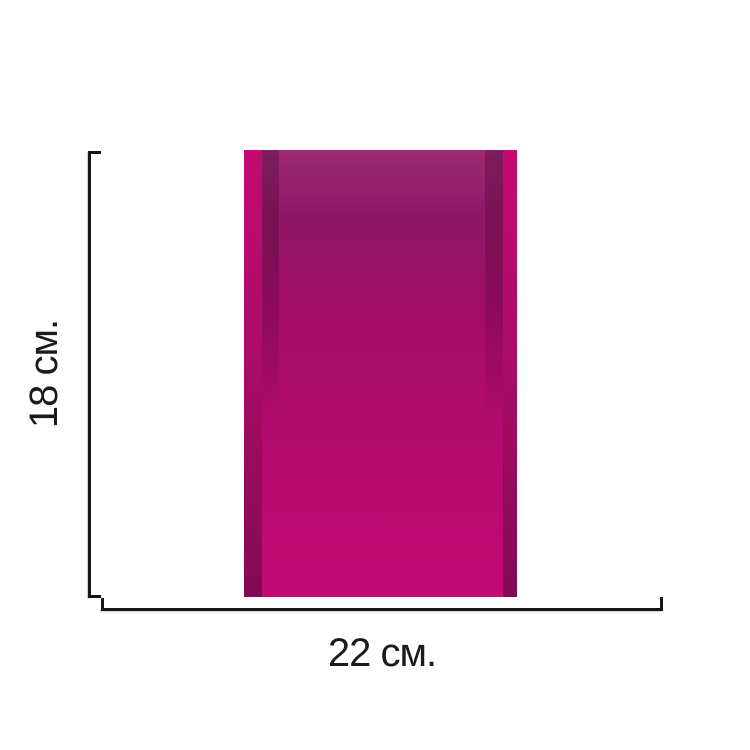  I want to click on package-left-fold-shadow, so click(270, 373).